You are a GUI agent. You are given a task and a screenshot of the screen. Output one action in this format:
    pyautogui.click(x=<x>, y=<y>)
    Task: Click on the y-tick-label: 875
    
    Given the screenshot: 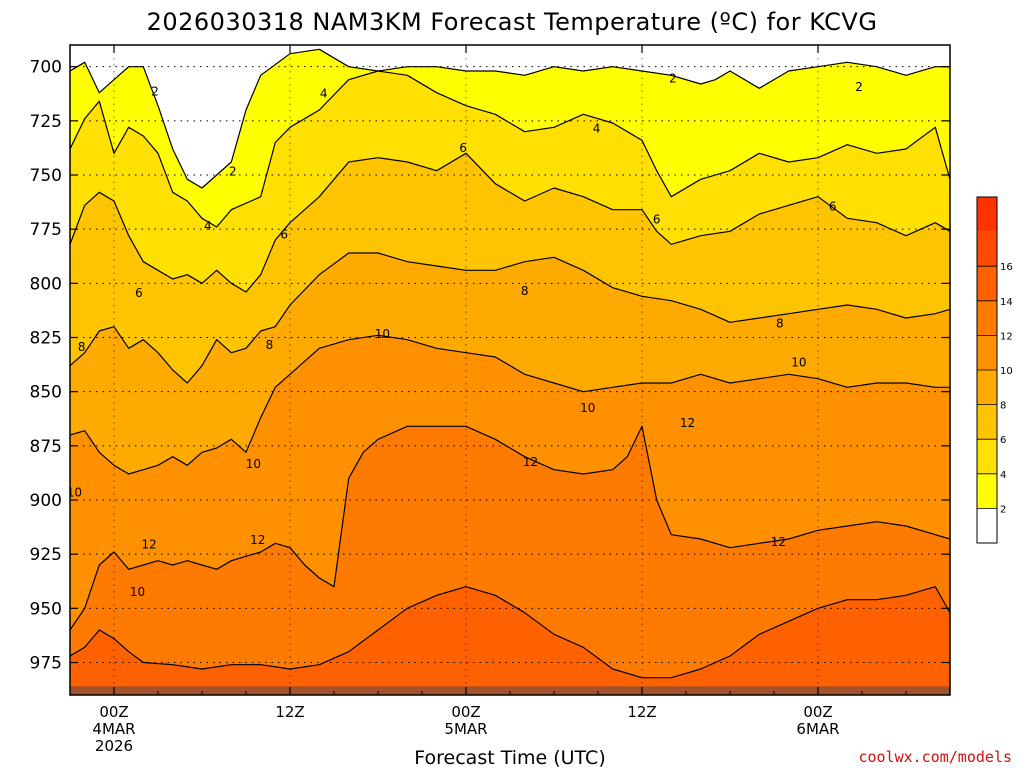 What is the action you would take?
    pyautogui.click(x=46, y=447)
    